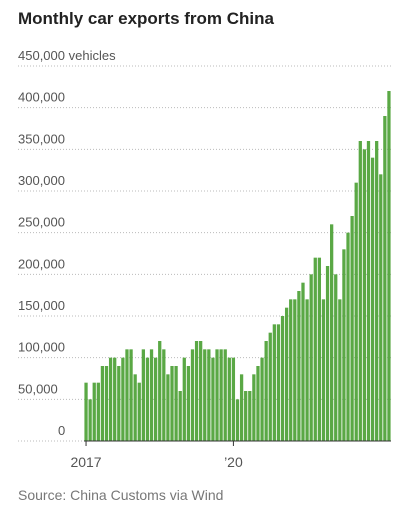 The image size is (405, 511). What do you see at coordinates (41, 263) in the screenshot?
I see `y-tick-label: 200,000` at bounding box center [41, 263].